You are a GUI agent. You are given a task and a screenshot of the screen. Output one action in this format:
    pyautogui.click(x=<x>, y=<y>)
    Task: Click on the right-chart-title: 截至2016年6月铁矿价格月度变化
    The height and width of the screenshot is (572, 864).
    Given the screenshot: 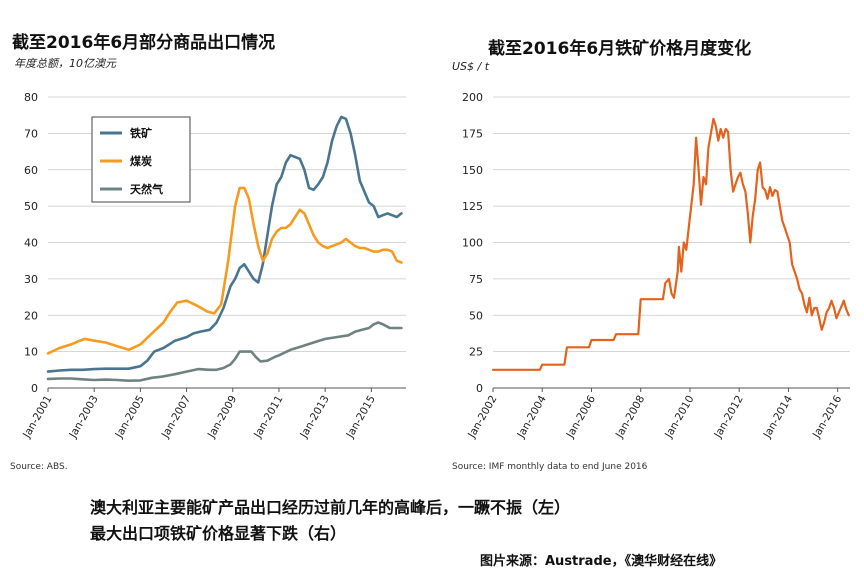 What is the action you would take?
    pyautogui.click(x=620, y=49)
    